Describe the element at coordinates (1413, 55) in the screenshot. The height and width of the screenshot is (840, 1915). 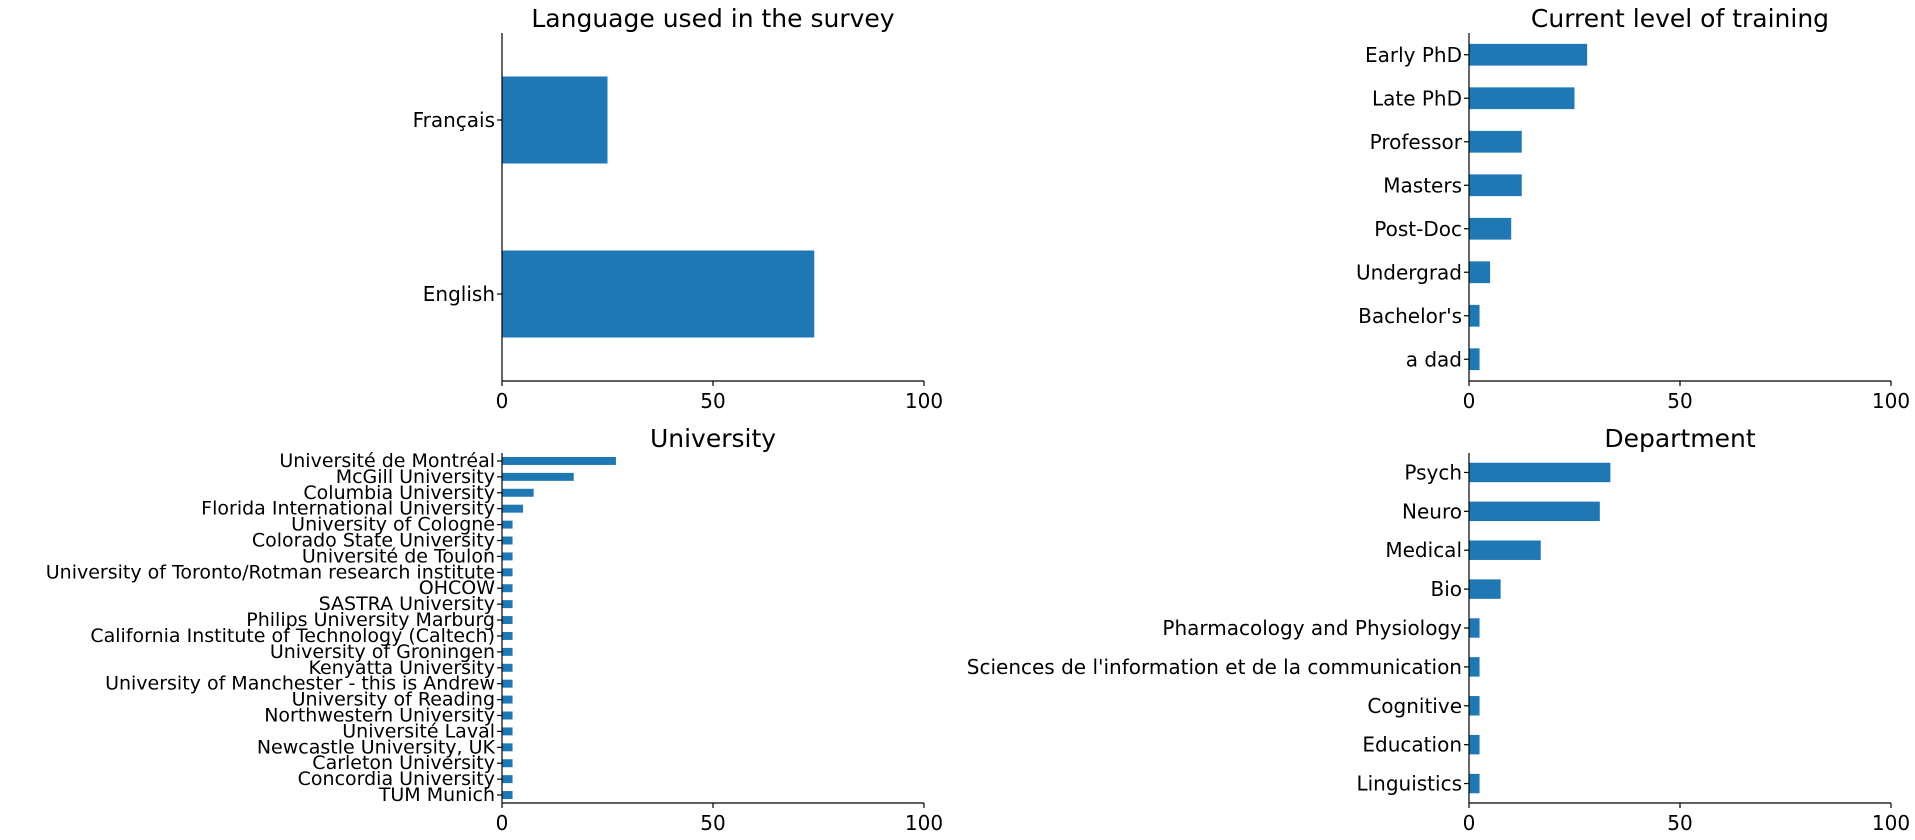
I see `y-tick-label: Early PhD` at that location.